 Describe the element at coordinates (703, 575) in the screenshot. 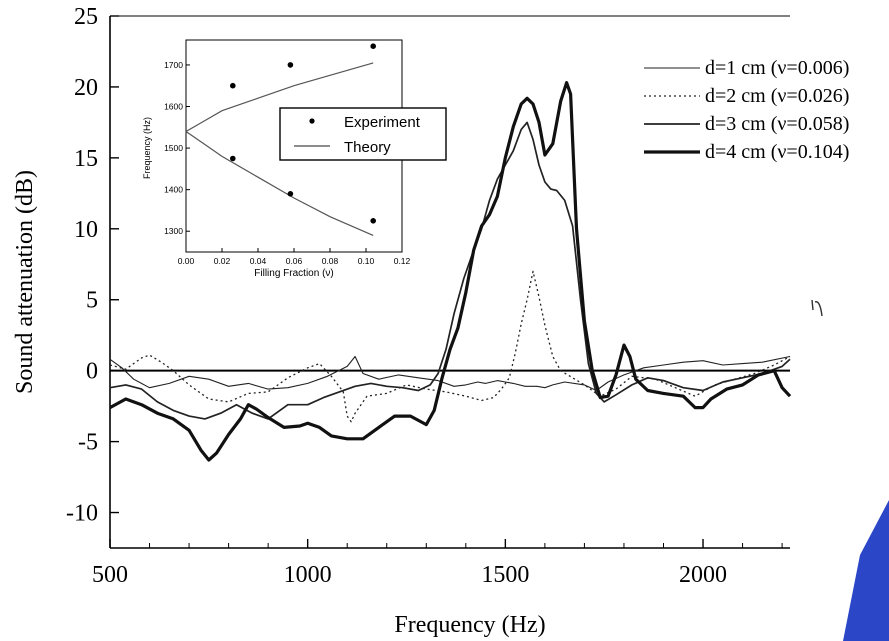

I see `main-x-tick-label: 2000` at that location.